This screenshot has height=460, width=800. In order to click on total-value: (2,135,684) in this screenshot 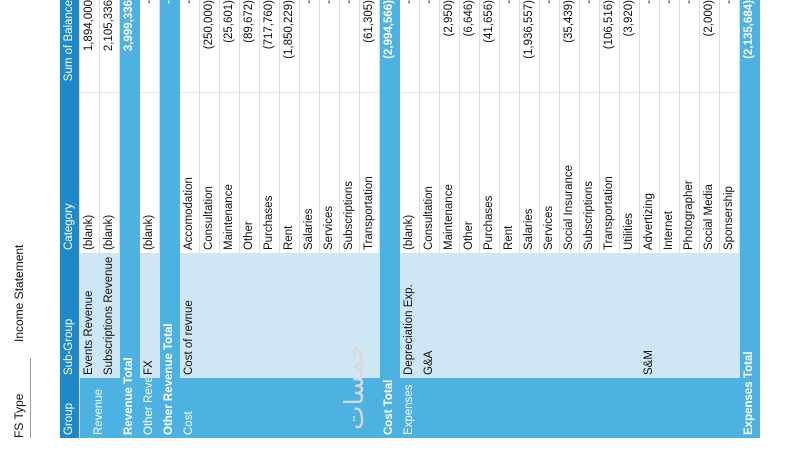, I will do `click(749, 46)`.